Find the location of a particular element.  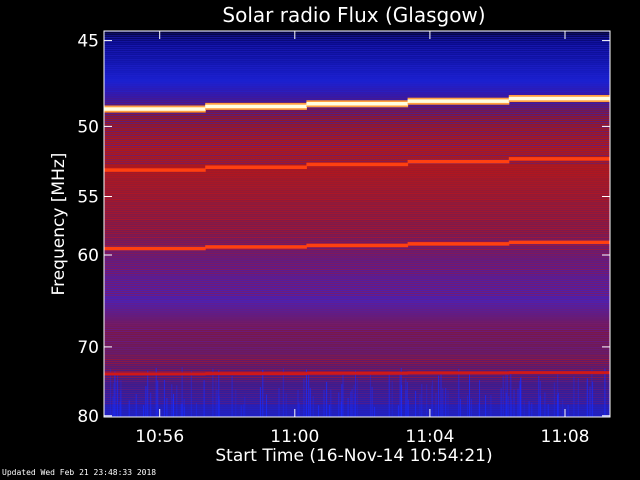

y-axis-title: Frequency [MHz] is located at coordinates (59, 224).